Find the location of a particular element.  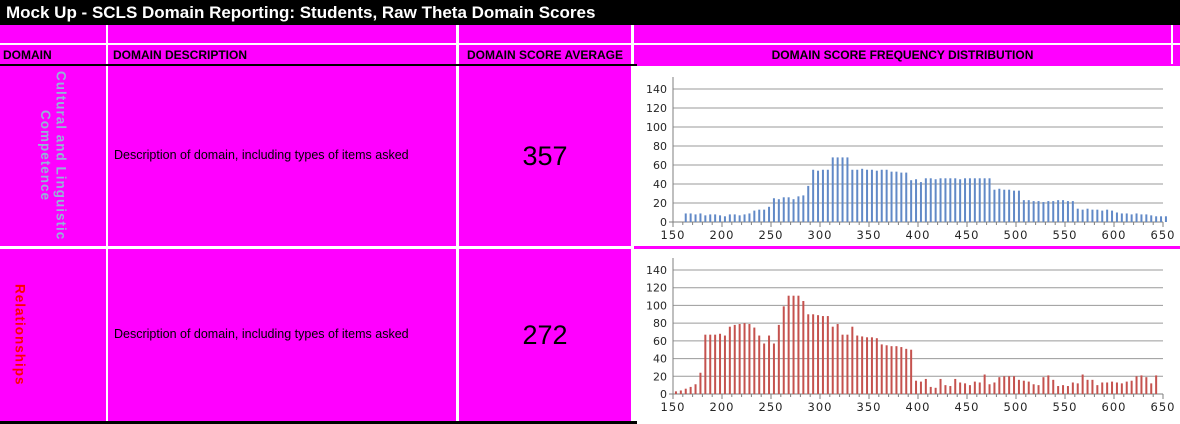

average-value-row1: 357 is located at coordinates (545, 155).